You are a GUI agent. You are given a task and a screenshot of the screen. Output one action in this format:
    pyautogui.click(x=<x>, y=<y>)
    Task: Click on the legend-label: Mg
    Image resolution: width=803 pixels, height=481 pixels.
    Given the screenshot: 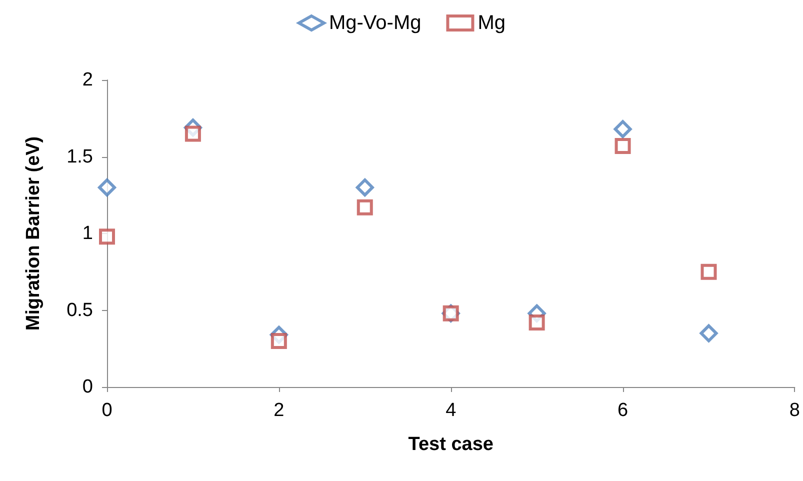 What is the action you would take?
    pyautogui.click(x=492, y=23)
    